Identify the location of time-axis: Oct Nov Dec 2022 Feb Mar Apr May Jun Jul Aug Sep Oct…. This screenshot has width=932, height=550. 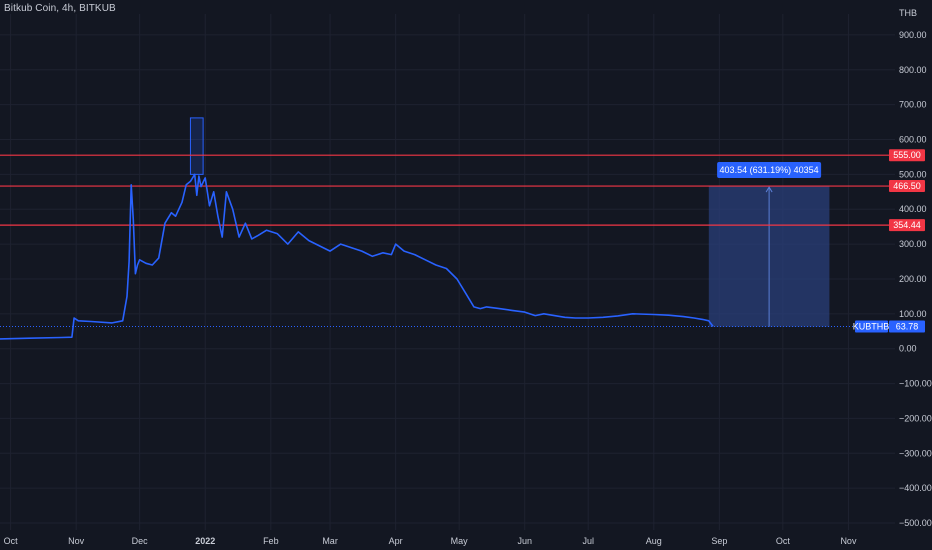
(430, 541).